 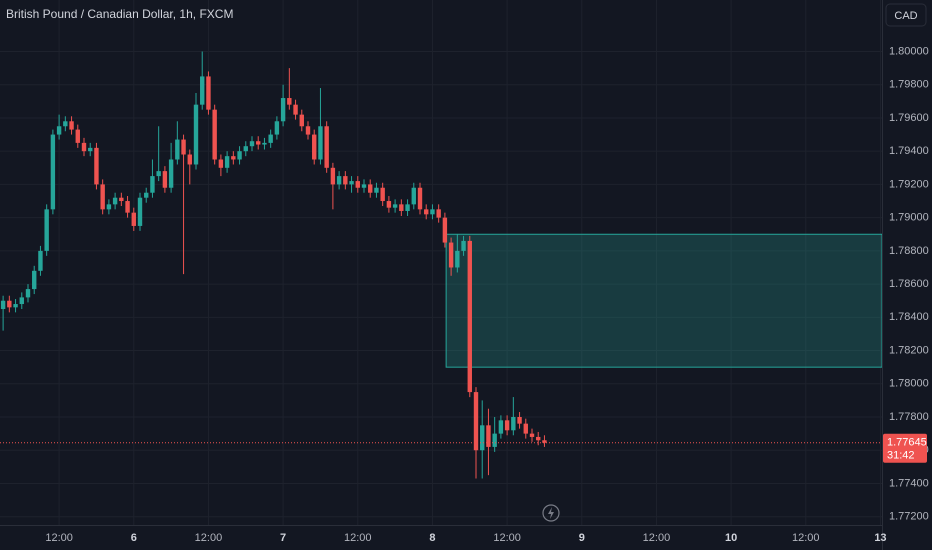 What do you see at coordinates (880, 538) in the screenshot?
I see `x-tick-label: 13` at bounding box center [880, 538].